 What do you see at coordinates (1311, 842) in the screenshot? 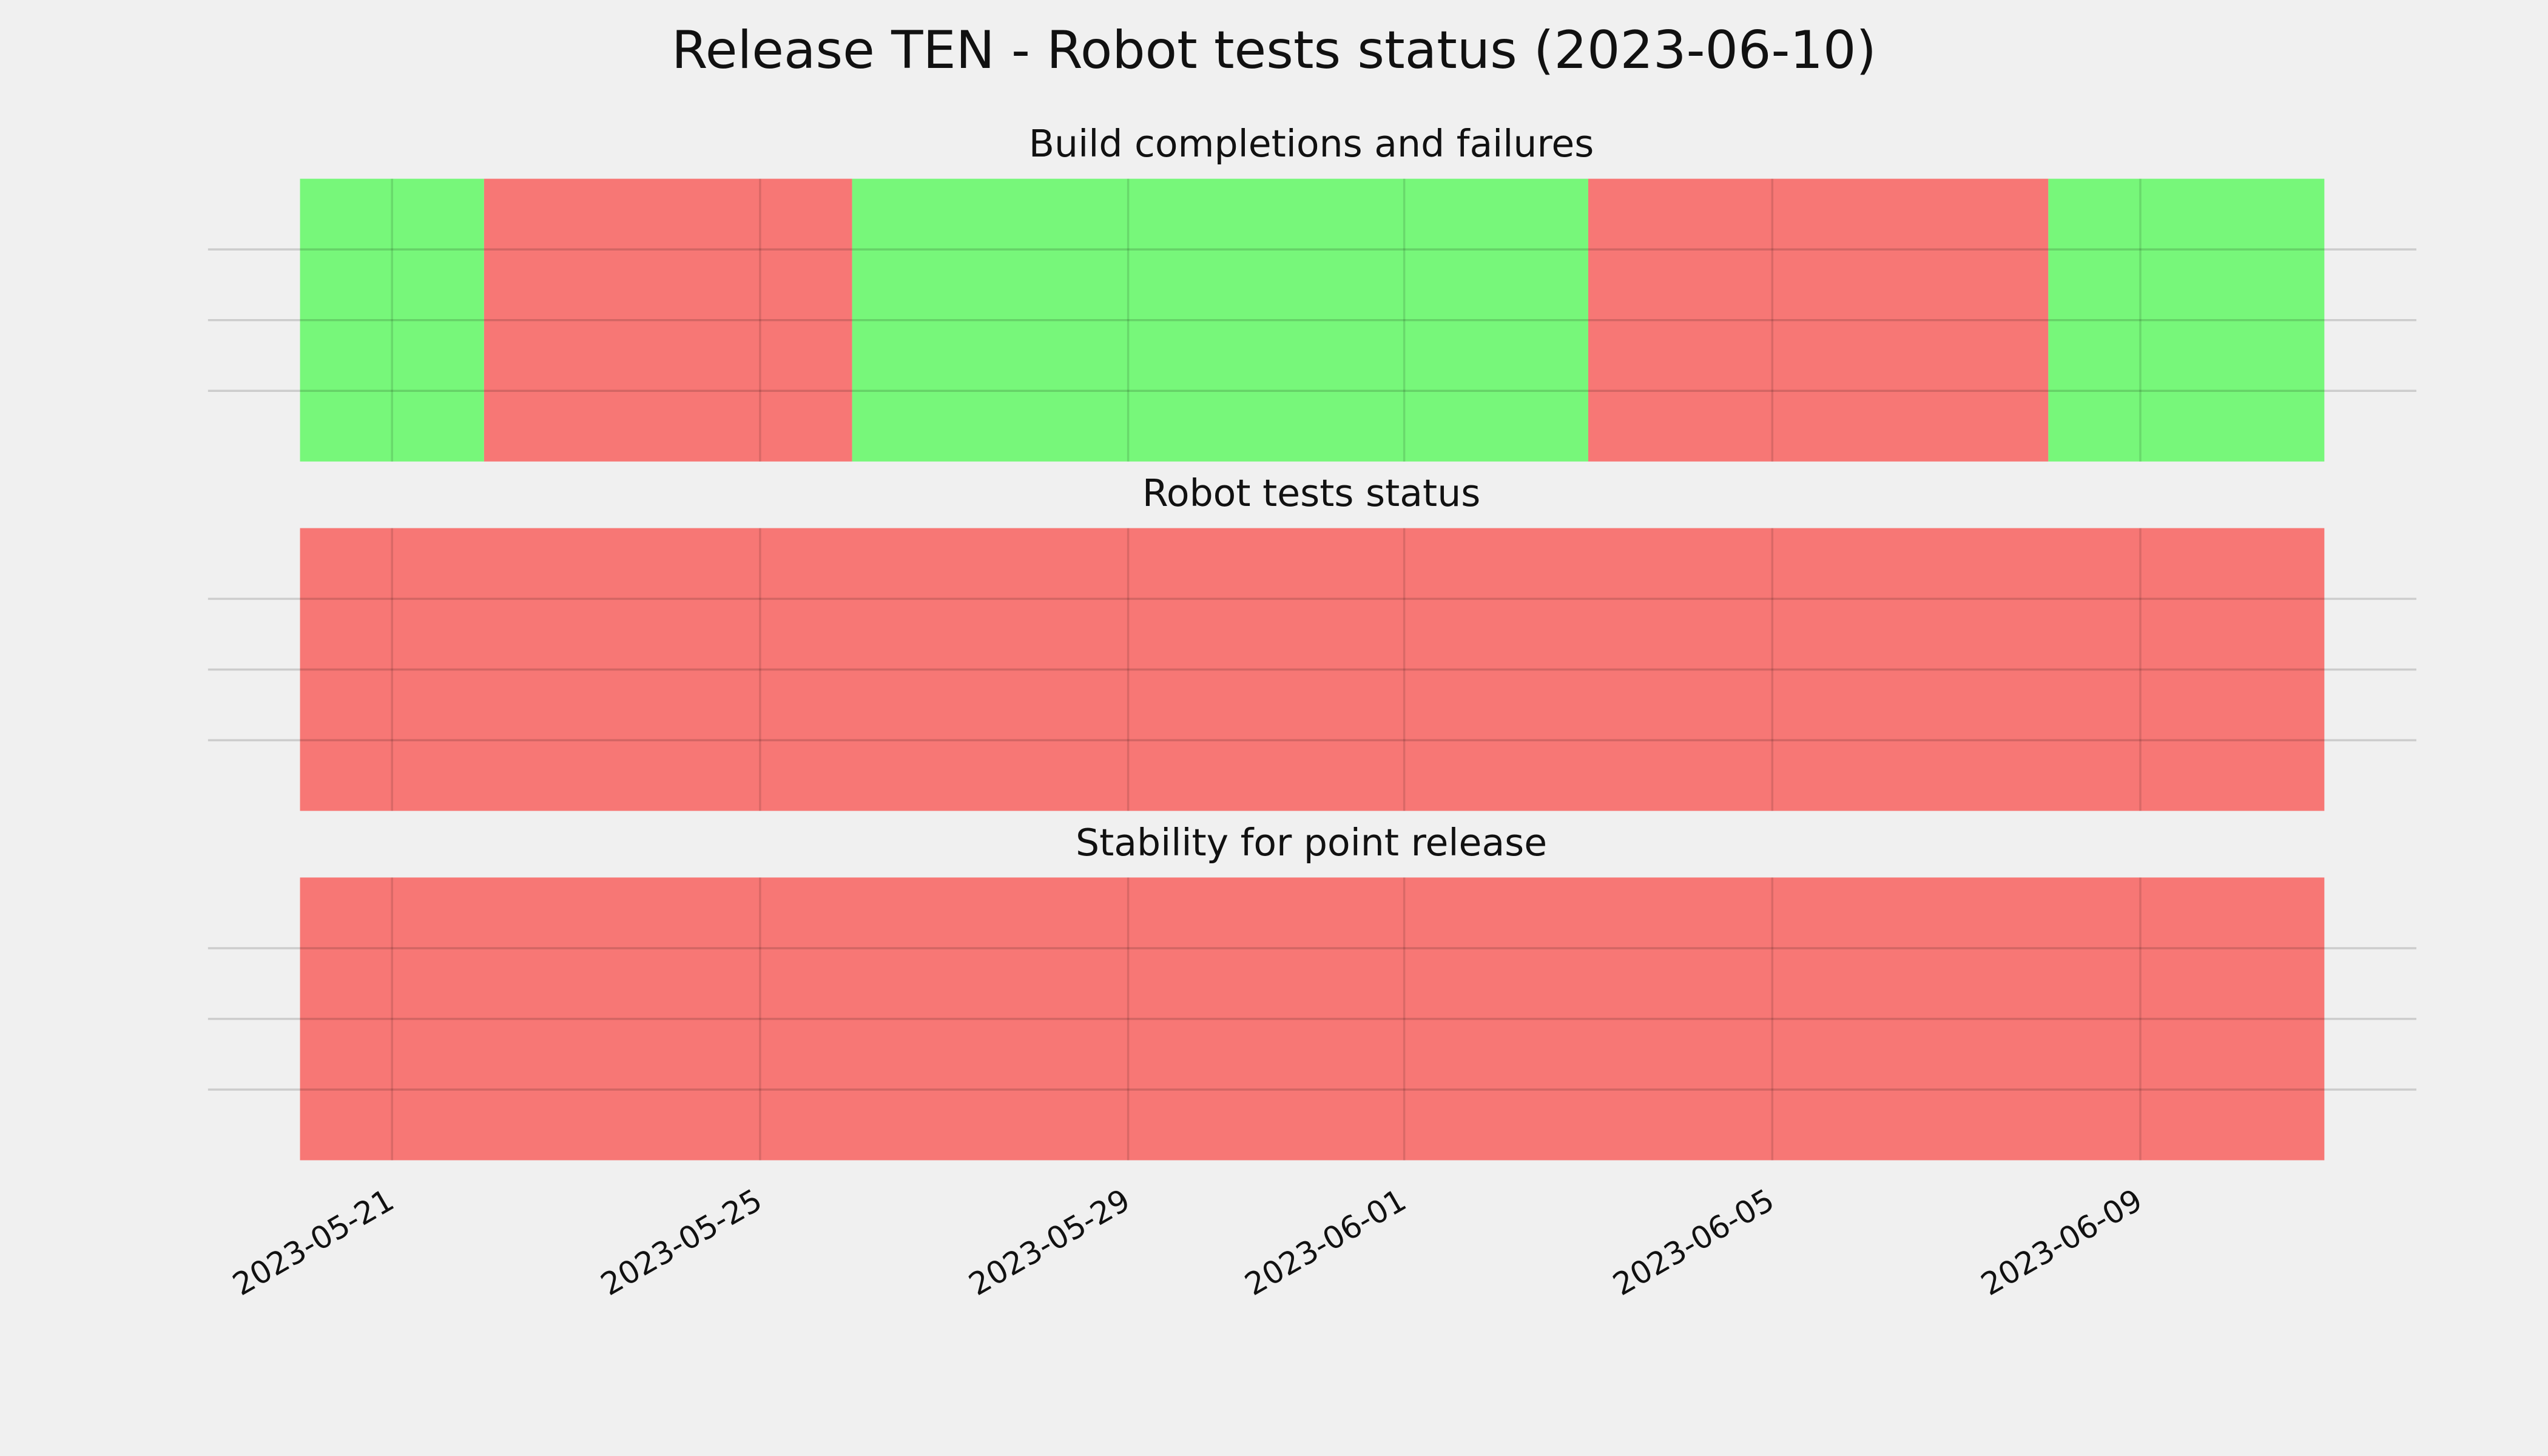
I see `panel-title: Stability for point release` at bounding box center [1311, 842].